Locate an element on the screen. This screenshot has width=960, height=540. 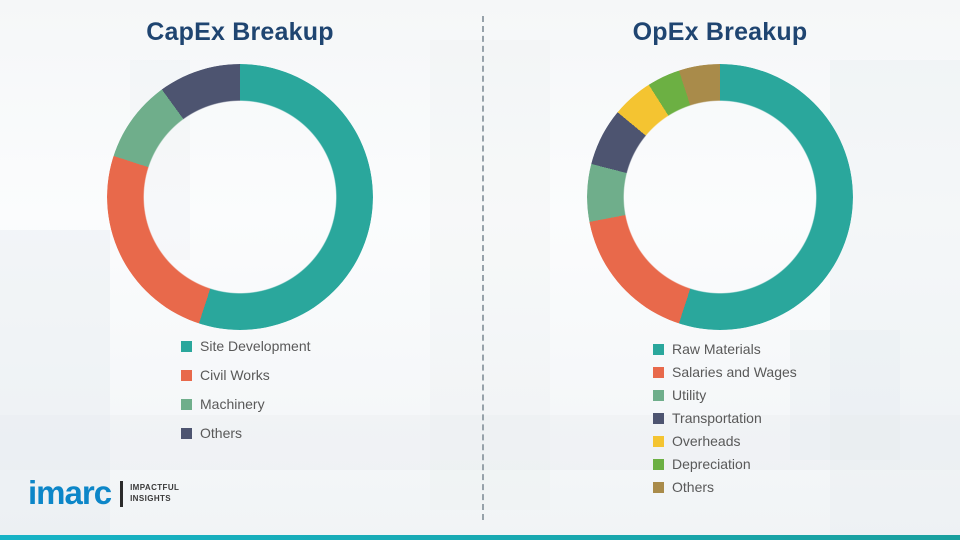
legend-item-transportation: Transportation is located at coordinates (725, 418).